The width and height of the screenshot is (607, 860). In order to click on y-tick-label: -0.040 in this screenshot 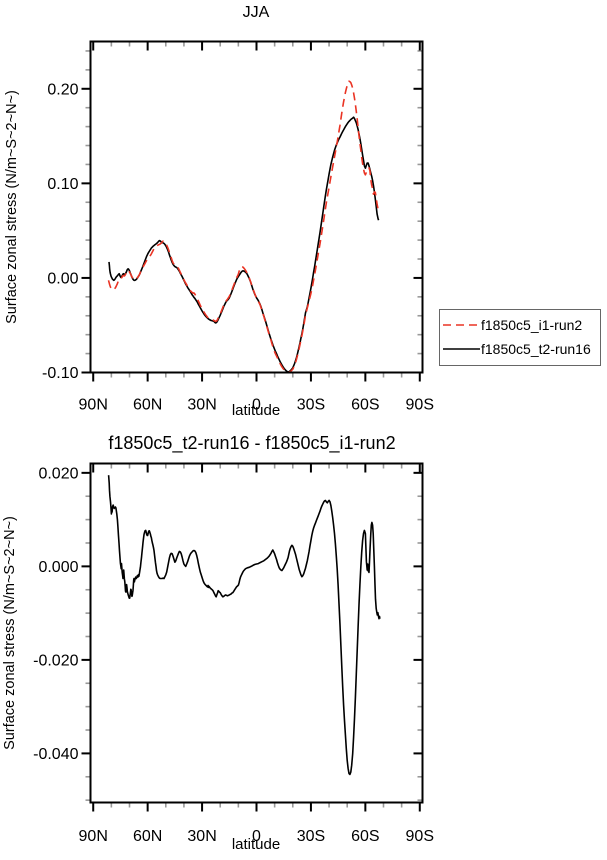, I will do `click(55, 754)`.